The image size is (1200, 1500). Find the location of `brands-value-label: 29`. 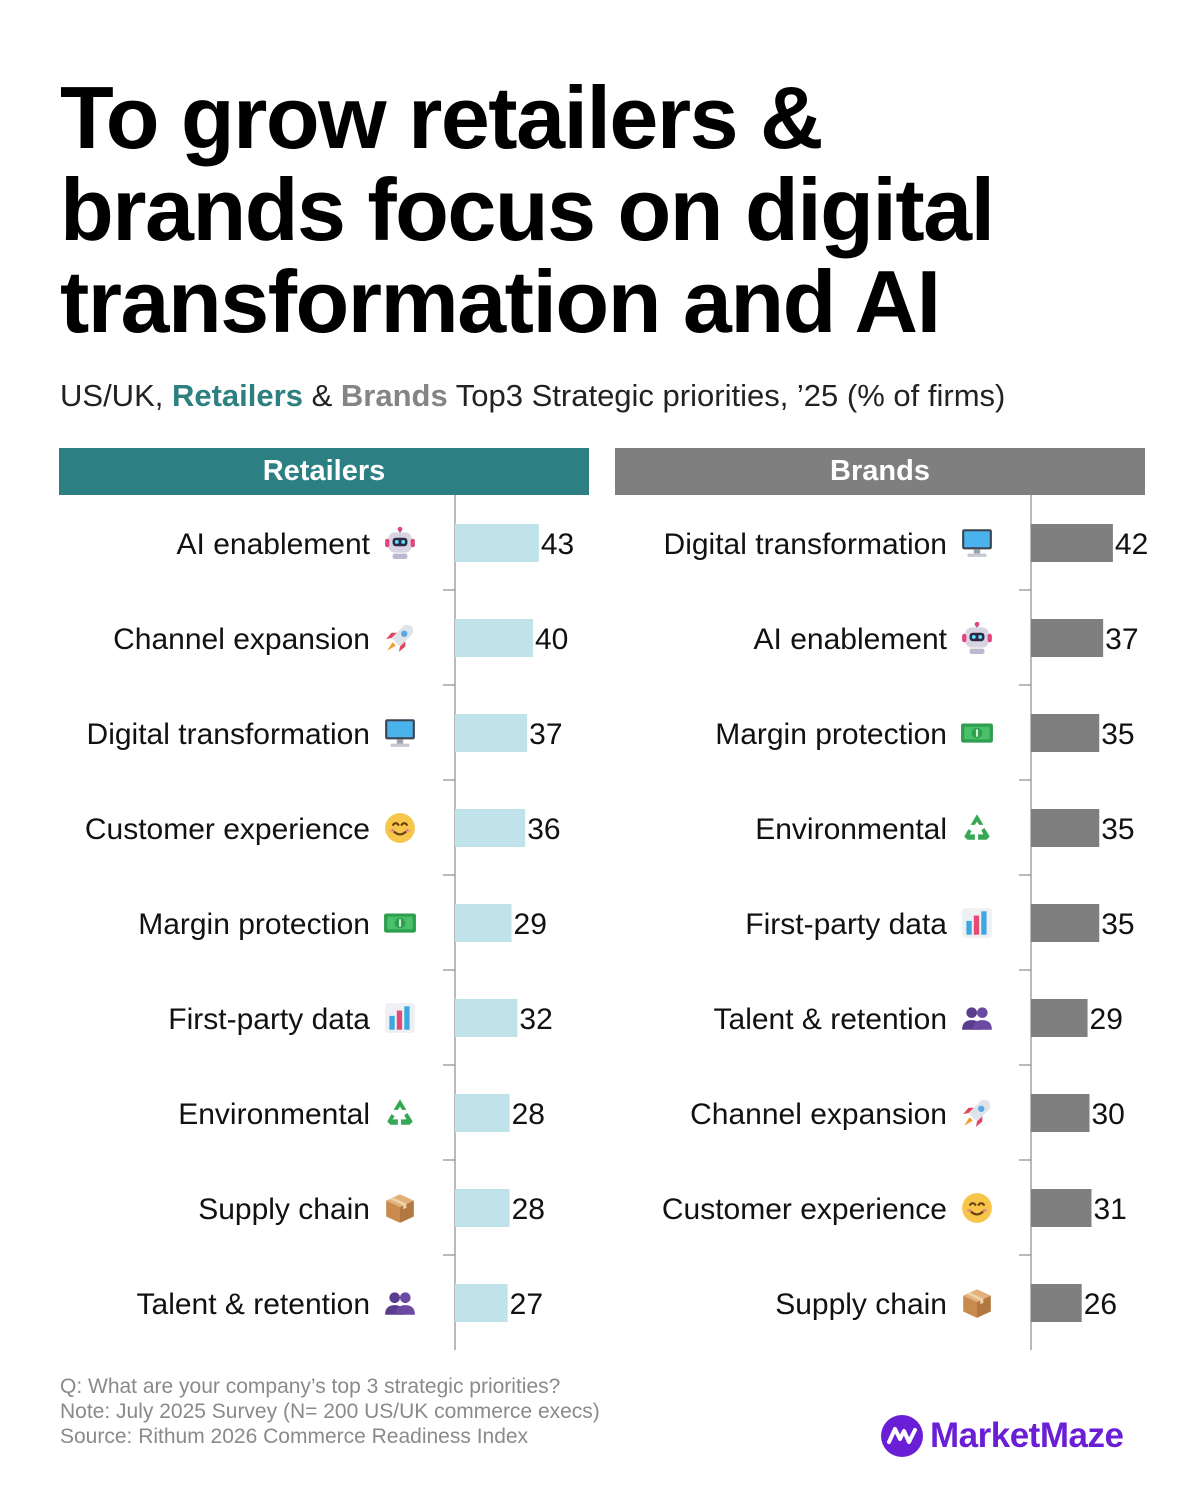

brands-value-label: 29 is located at coordinates (1106, 1019).